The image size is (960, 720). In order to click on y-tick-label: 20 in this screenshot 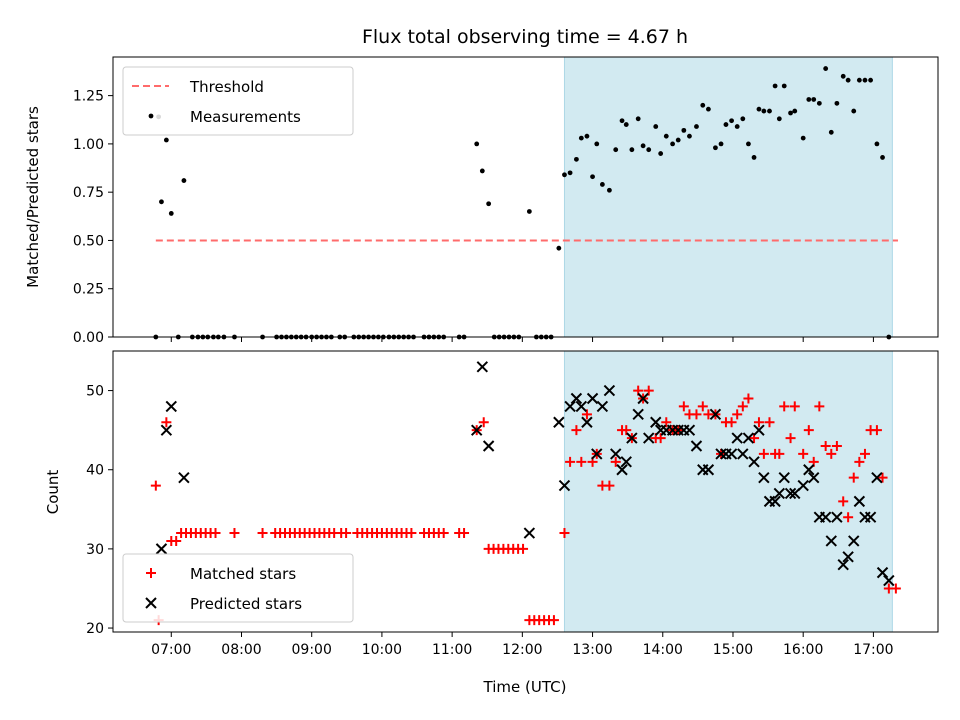, I will do `click(95, 629)`.